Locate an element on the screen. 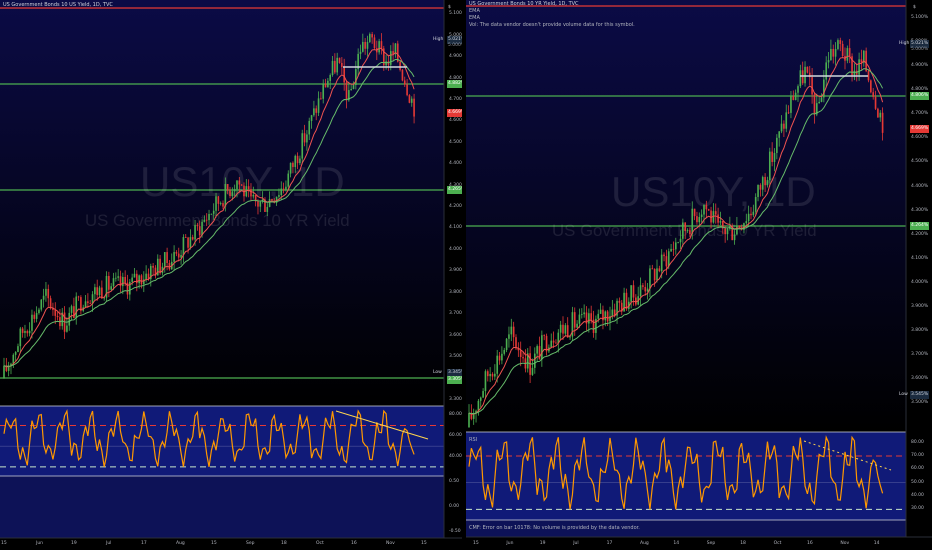  lower-tick-label: 0.00 is located at coordinates (454, 506).